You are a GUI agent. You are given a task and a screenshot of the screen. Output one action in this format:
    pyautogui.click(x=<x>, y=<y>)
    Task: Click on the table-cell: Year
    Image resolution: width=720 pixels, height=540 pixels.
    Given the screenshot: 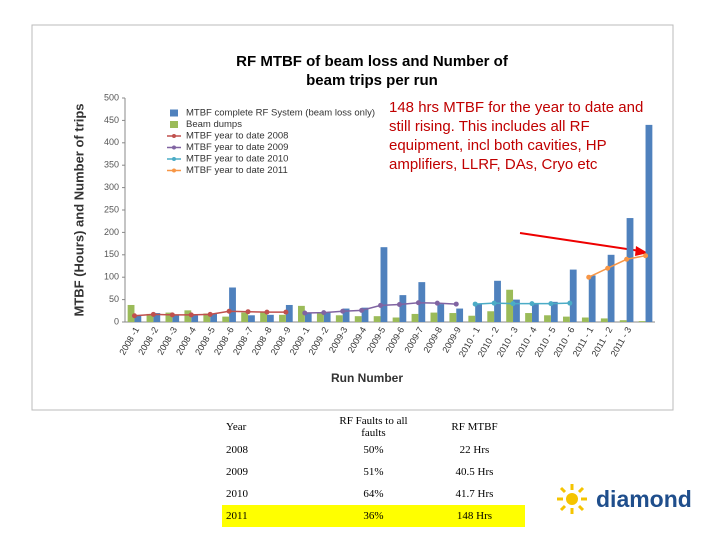 What is the action you would take?
    pyautogui.click(x=236, y=427)
    